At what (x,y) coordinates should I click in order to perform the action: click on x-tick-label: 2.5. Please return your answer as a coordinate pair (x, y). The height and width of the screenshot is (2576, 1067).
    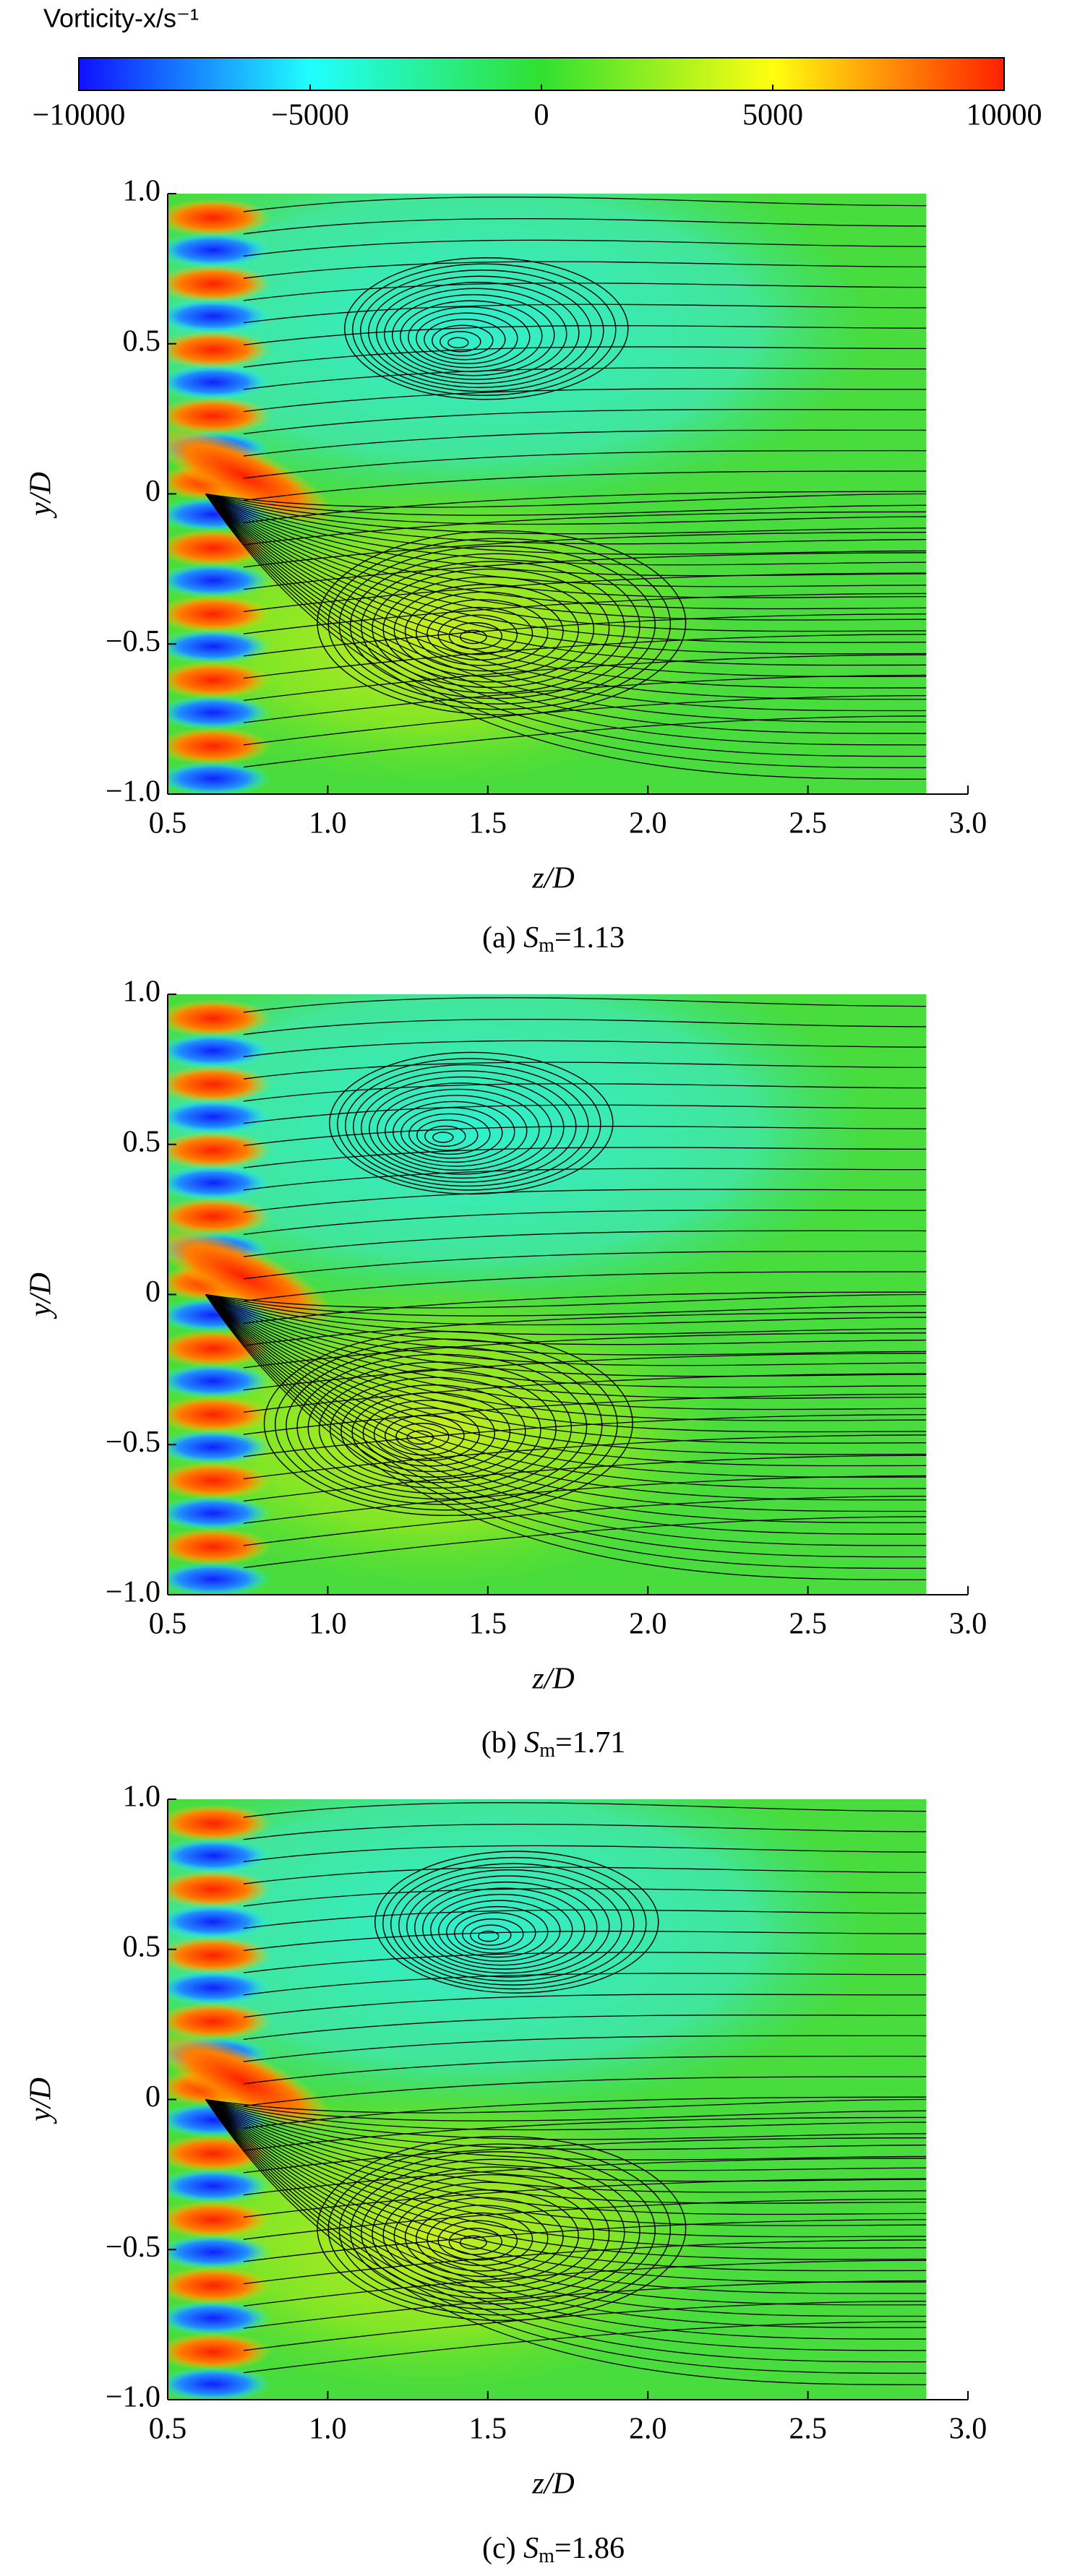
    Looking at the image, I should click on (808, 2429).